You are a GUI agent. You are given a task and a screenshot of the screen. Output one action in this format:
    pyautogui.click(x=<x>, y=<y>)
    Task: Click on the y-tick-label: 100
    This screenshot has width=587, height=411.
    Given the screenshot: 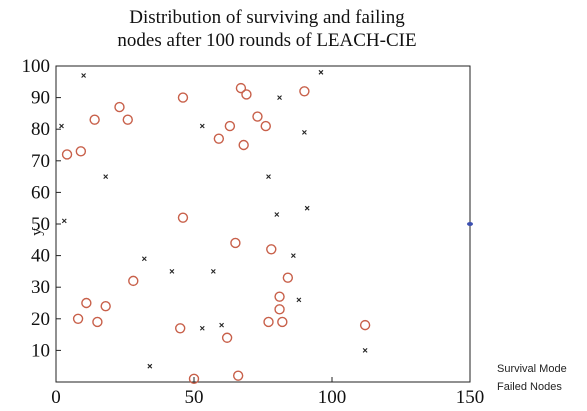 What is the action you would take?
    pyautogui.click(x=36, y=66)
    